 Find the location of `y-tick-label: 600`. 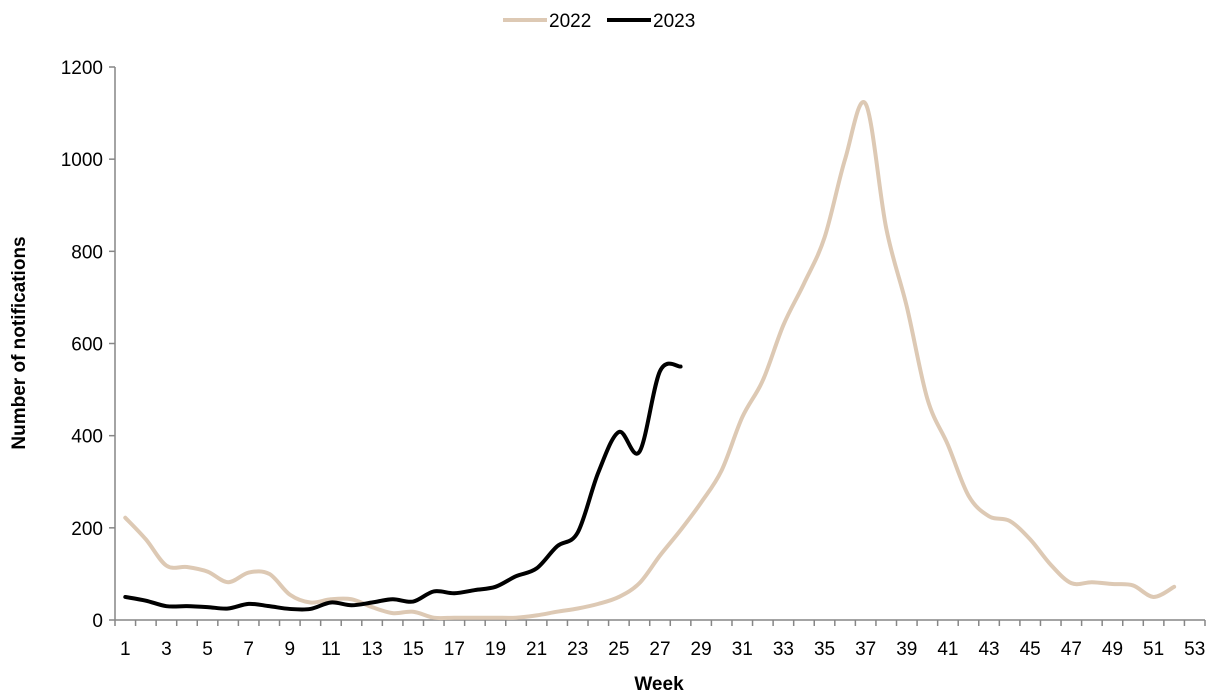

y-tick-label: 600 is located at coordinates (87, 345).